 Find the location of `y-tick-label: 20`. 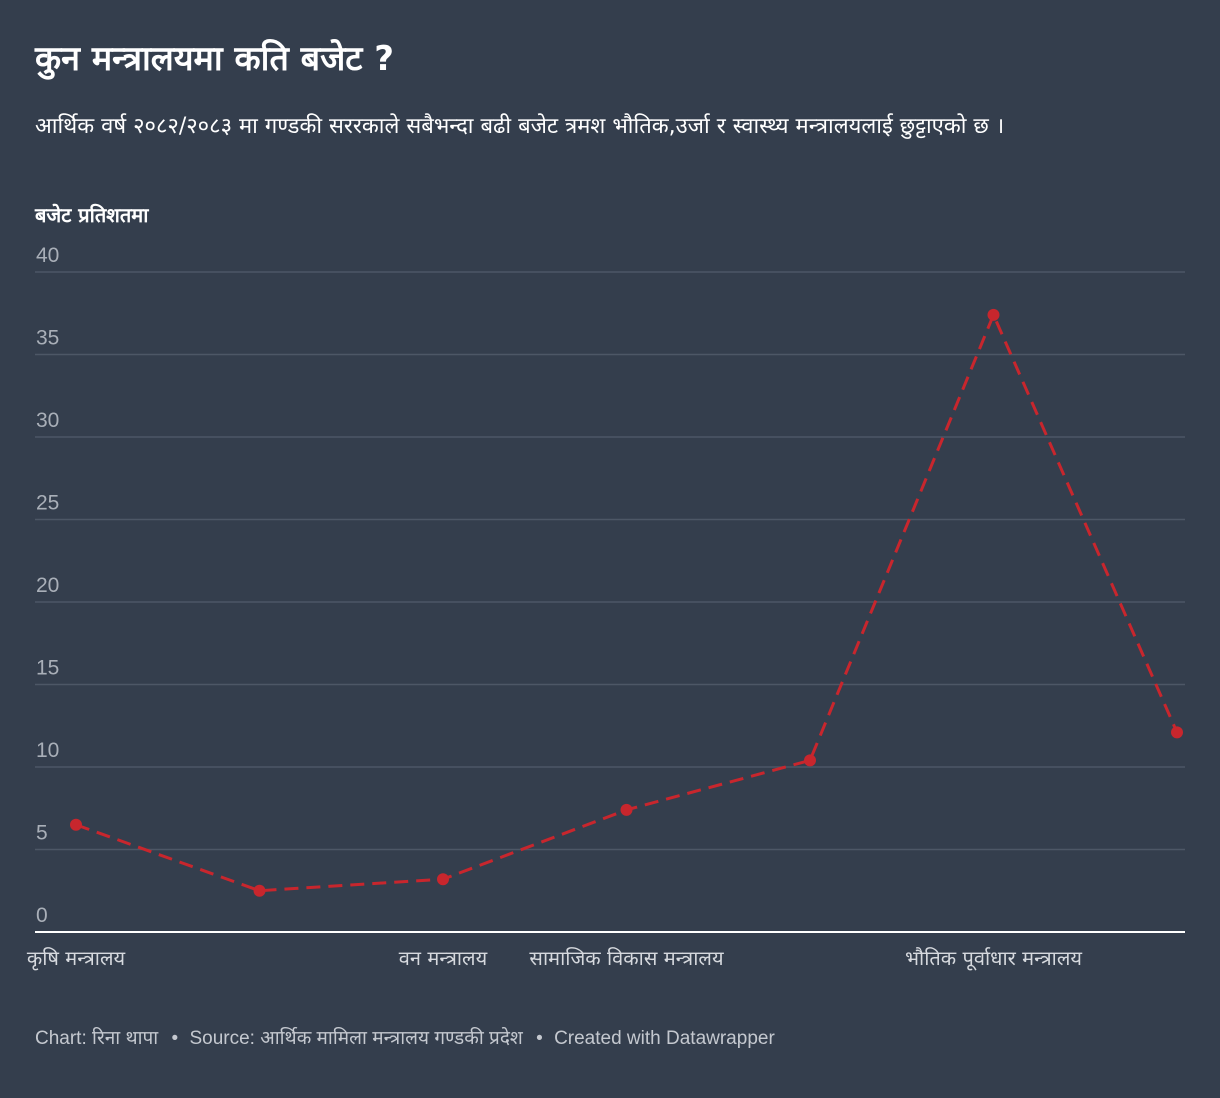

y-tick-label: 20 is located at coordinates (47, 585).